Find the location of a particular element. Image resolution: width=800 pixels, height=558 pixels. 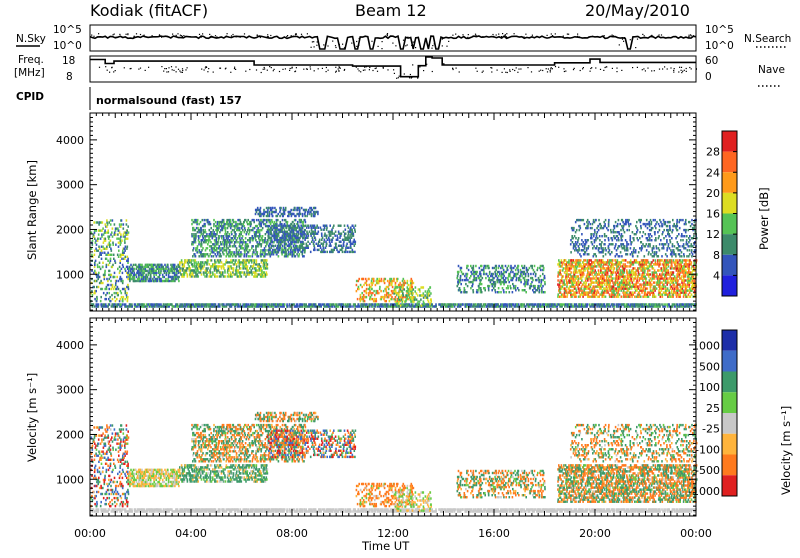

noise-left-tick-bottom: 10^0 is located at coordinates (67, 46).